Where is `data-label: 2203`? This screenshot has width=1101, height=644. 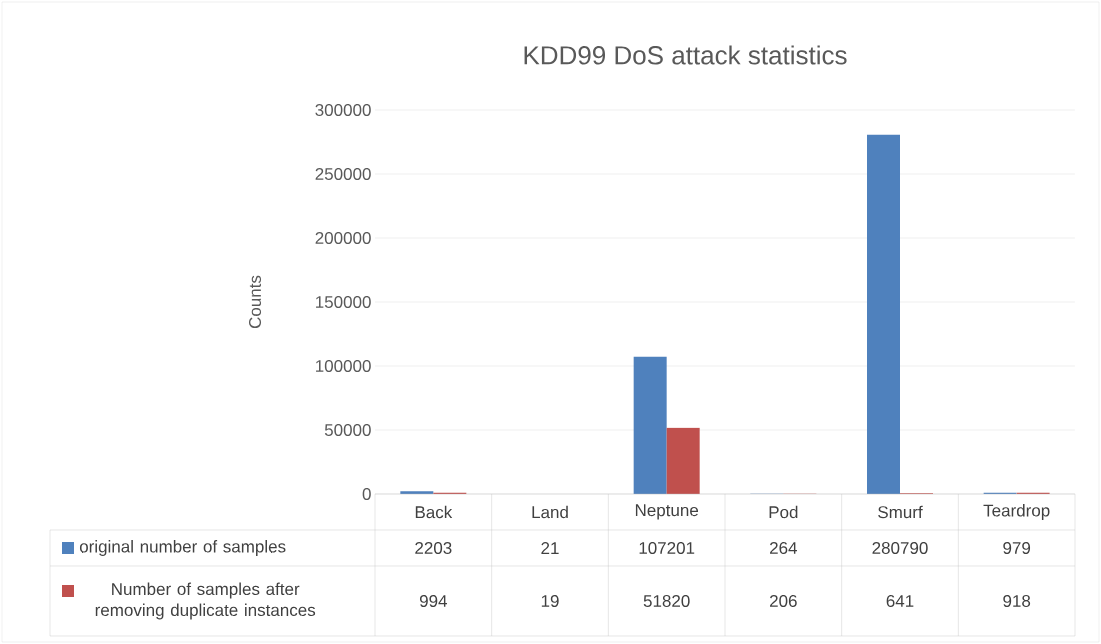 data-label: 2203 is located at coordinates (433, 548).